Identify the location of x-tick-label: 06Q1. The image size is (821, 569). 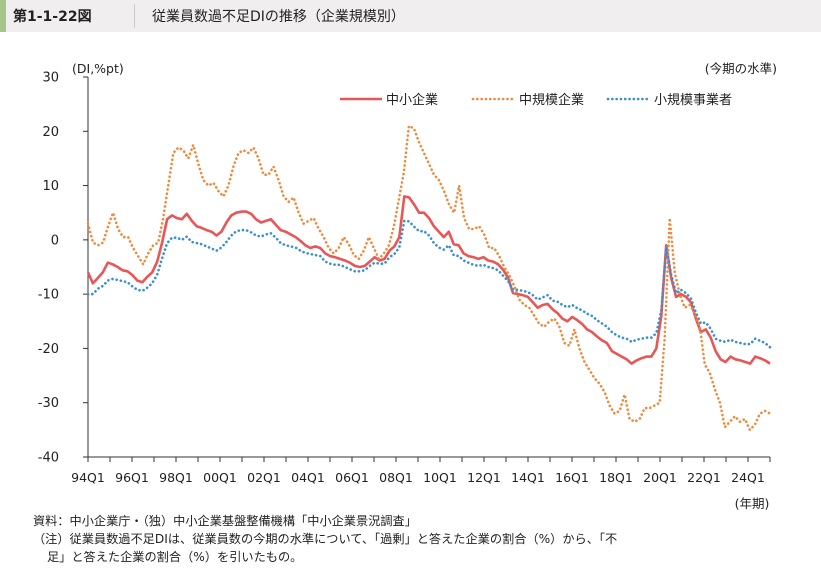
(352, 477).